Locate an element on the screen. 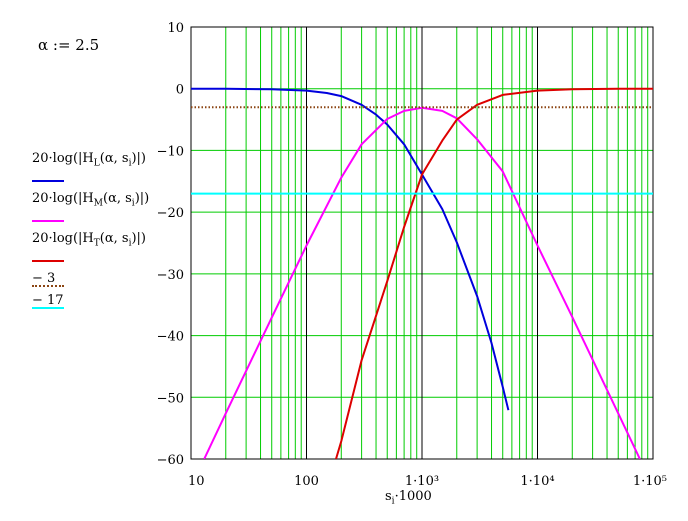 The height and width of the screenshot is (521, 688). legend-label: 20·log(|HL(α, si)|) is located at coordinates (89, 160).